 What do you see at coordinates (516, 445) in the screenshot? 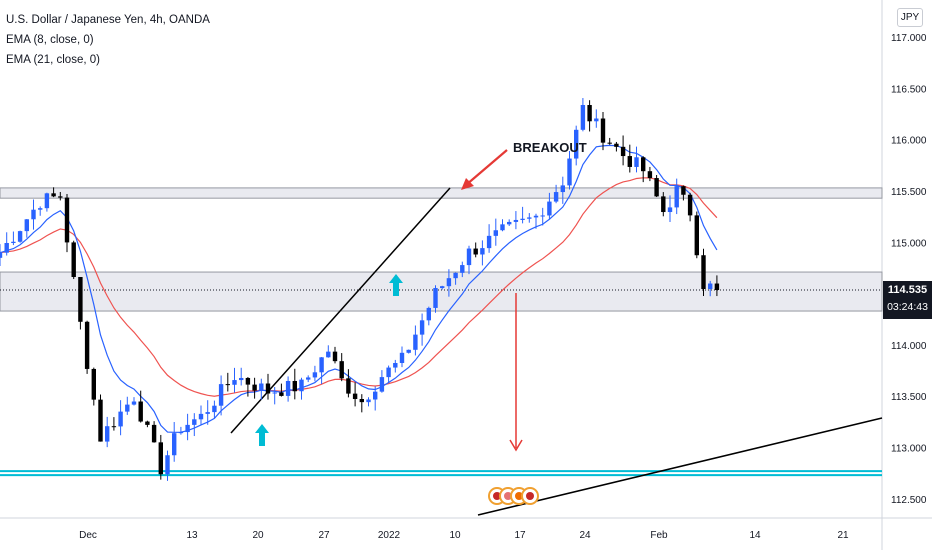
I see `target-arrow-head` at bounding box center [516, 445].